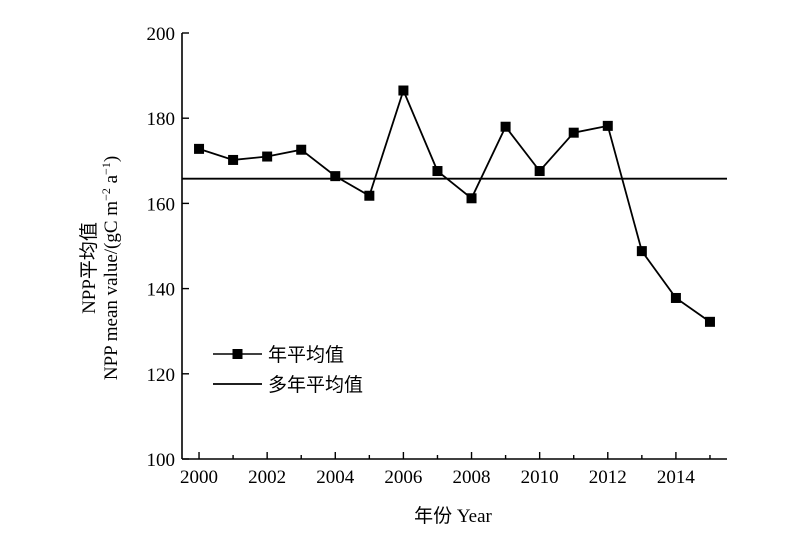  Describe the element at coordinates (306, 355) in the screenshot. I see `legend-label-annual: 年平均值` at that location.